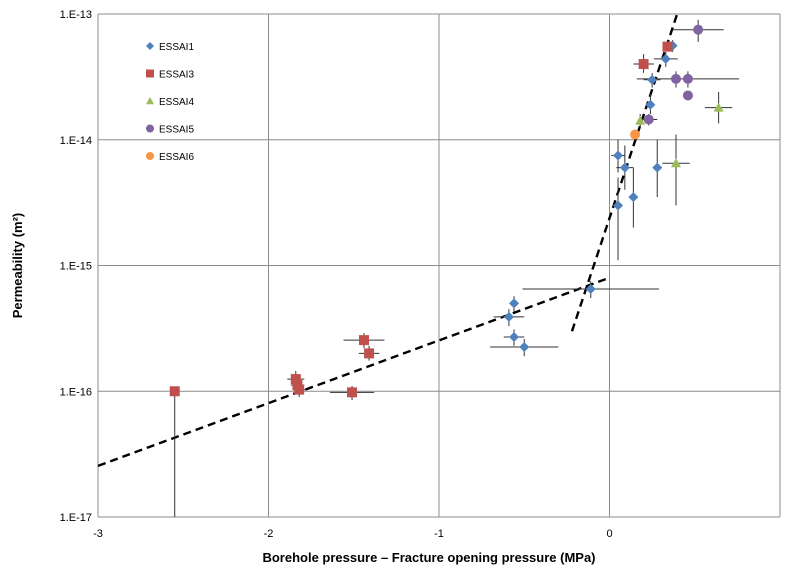 Image resolution: width=790 pixels, height=572 pixels. I want to click on x-tick-label: -1, so click(439, 534).